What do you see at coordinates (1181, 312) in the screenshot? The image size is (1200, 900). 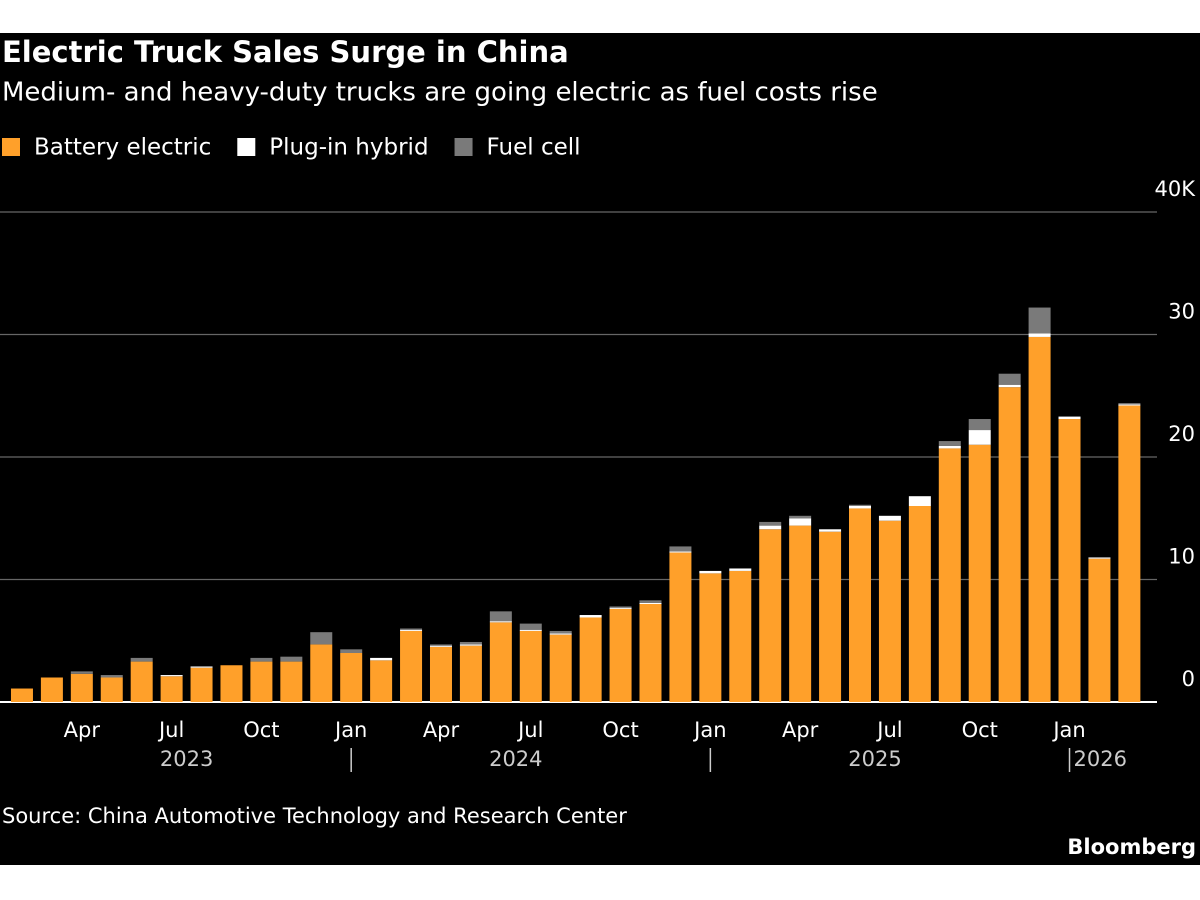 I see `y-tick-label: 30` at bounding box center [1181, 312].